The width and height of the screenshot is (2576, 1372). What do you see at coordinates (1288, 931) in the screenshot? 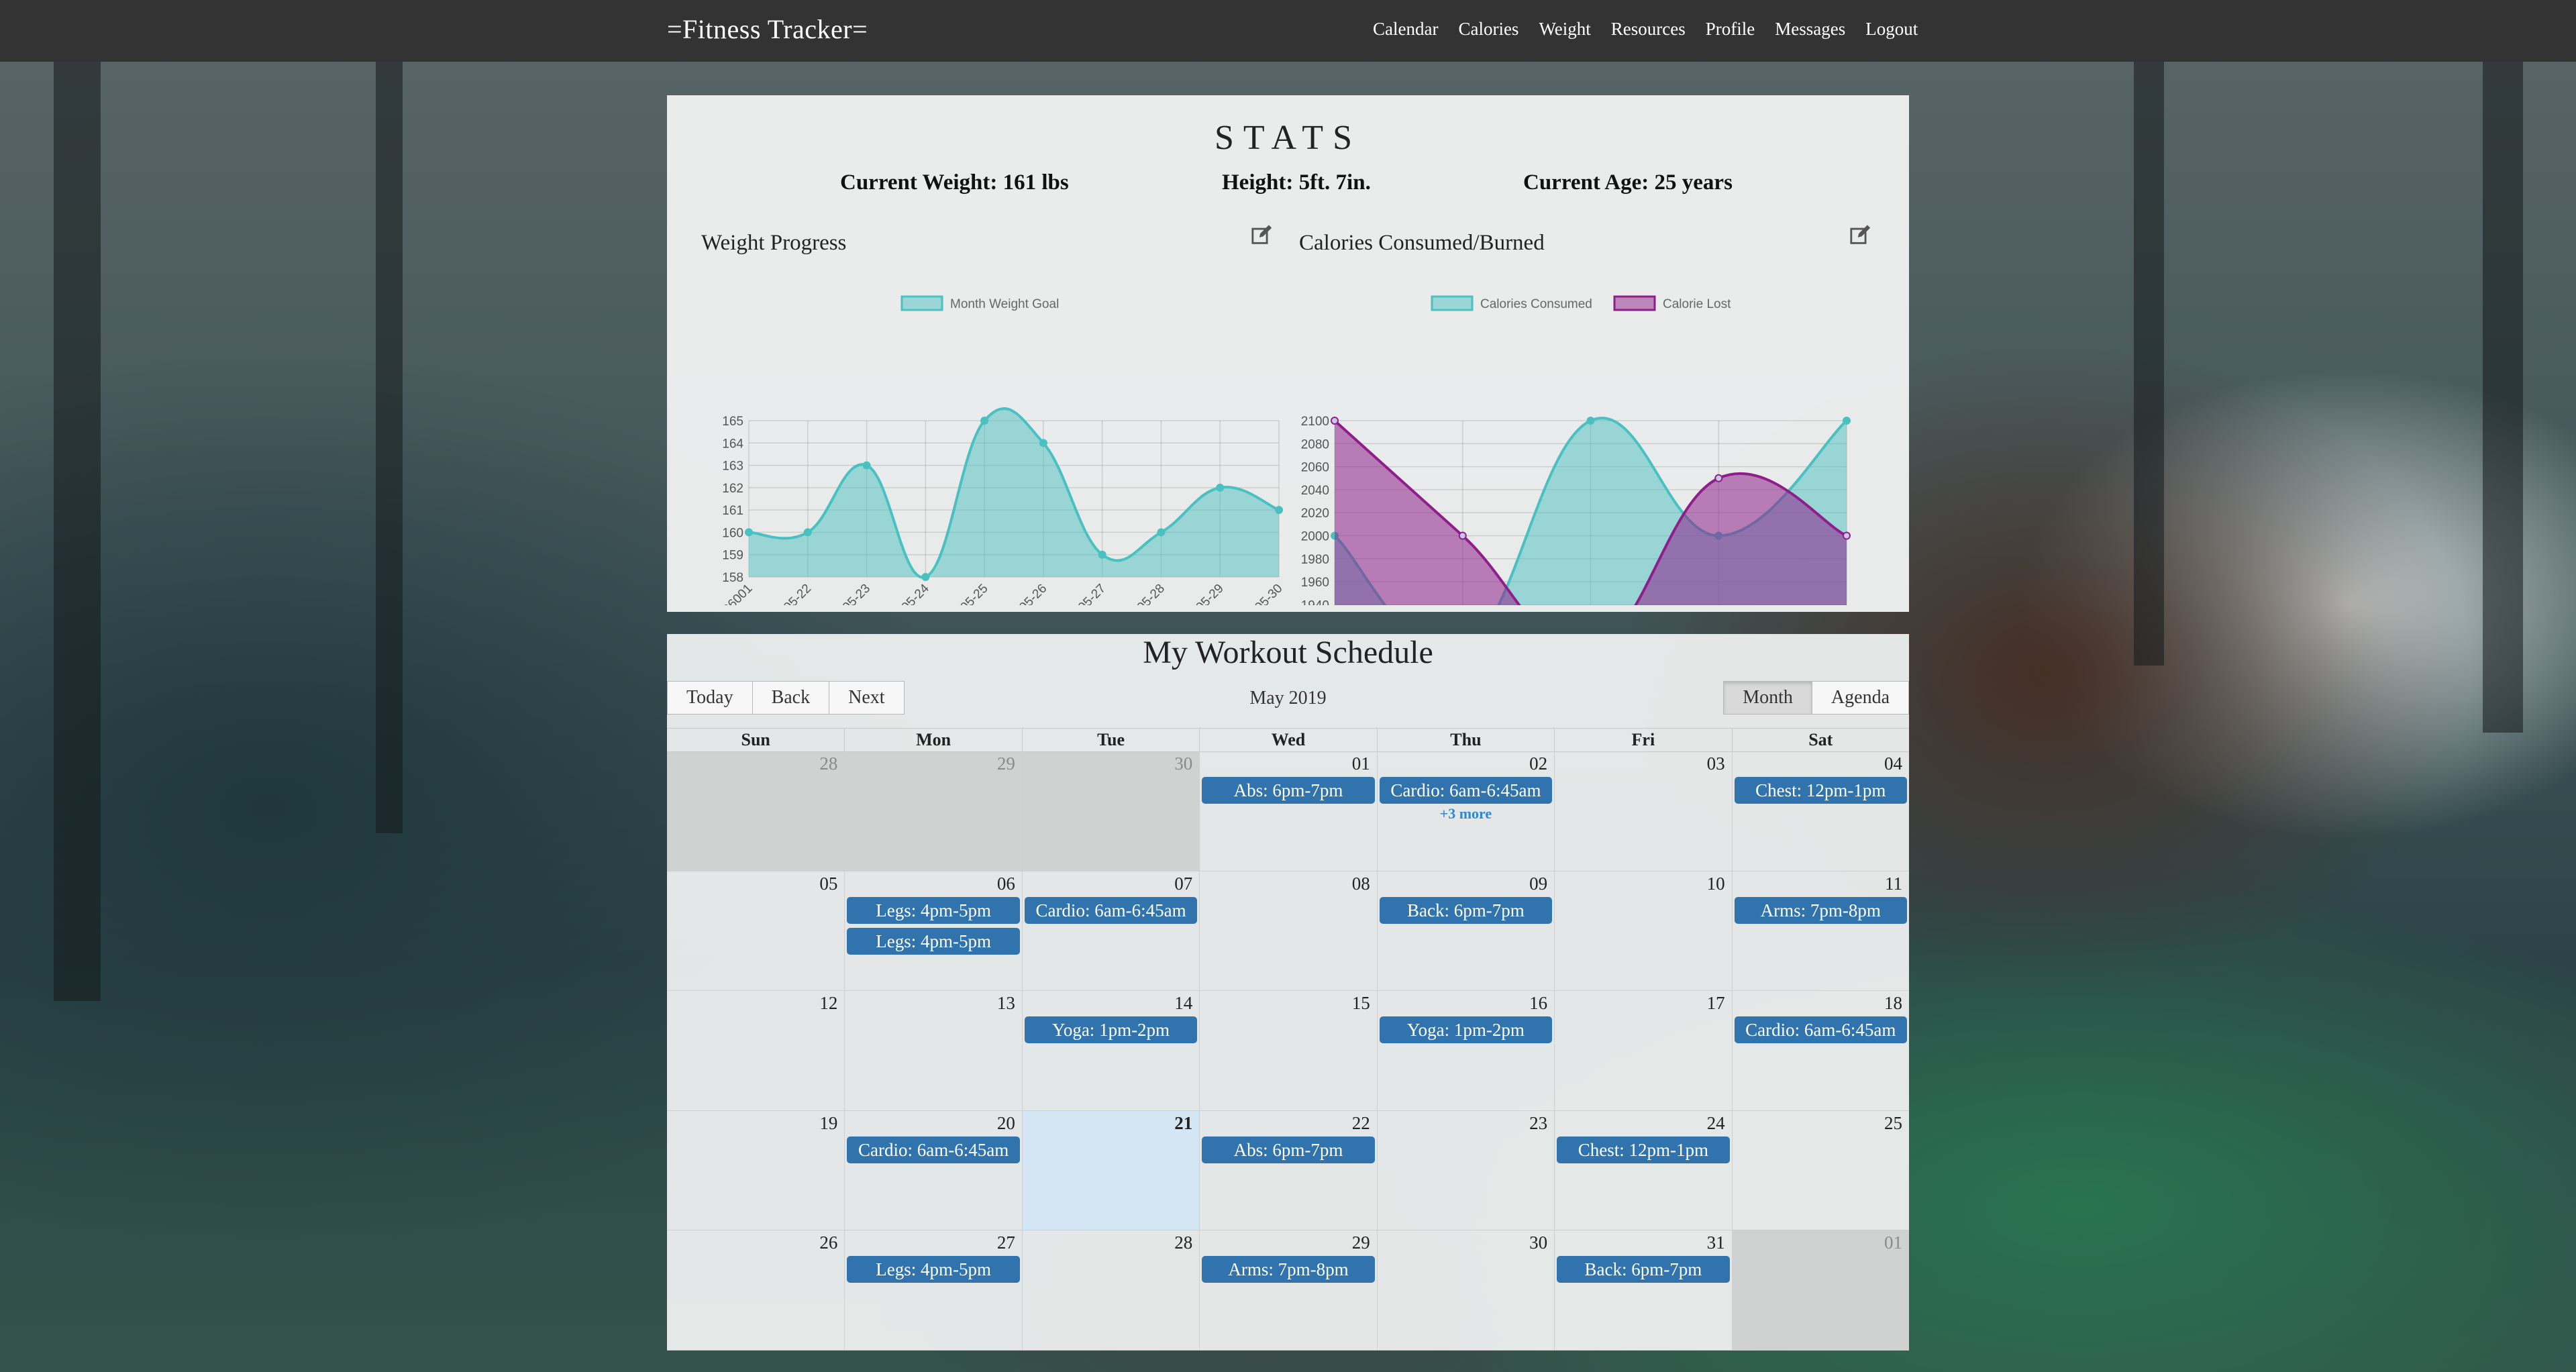
I see `day-cell: 08` at bounding box center [1288, 931].